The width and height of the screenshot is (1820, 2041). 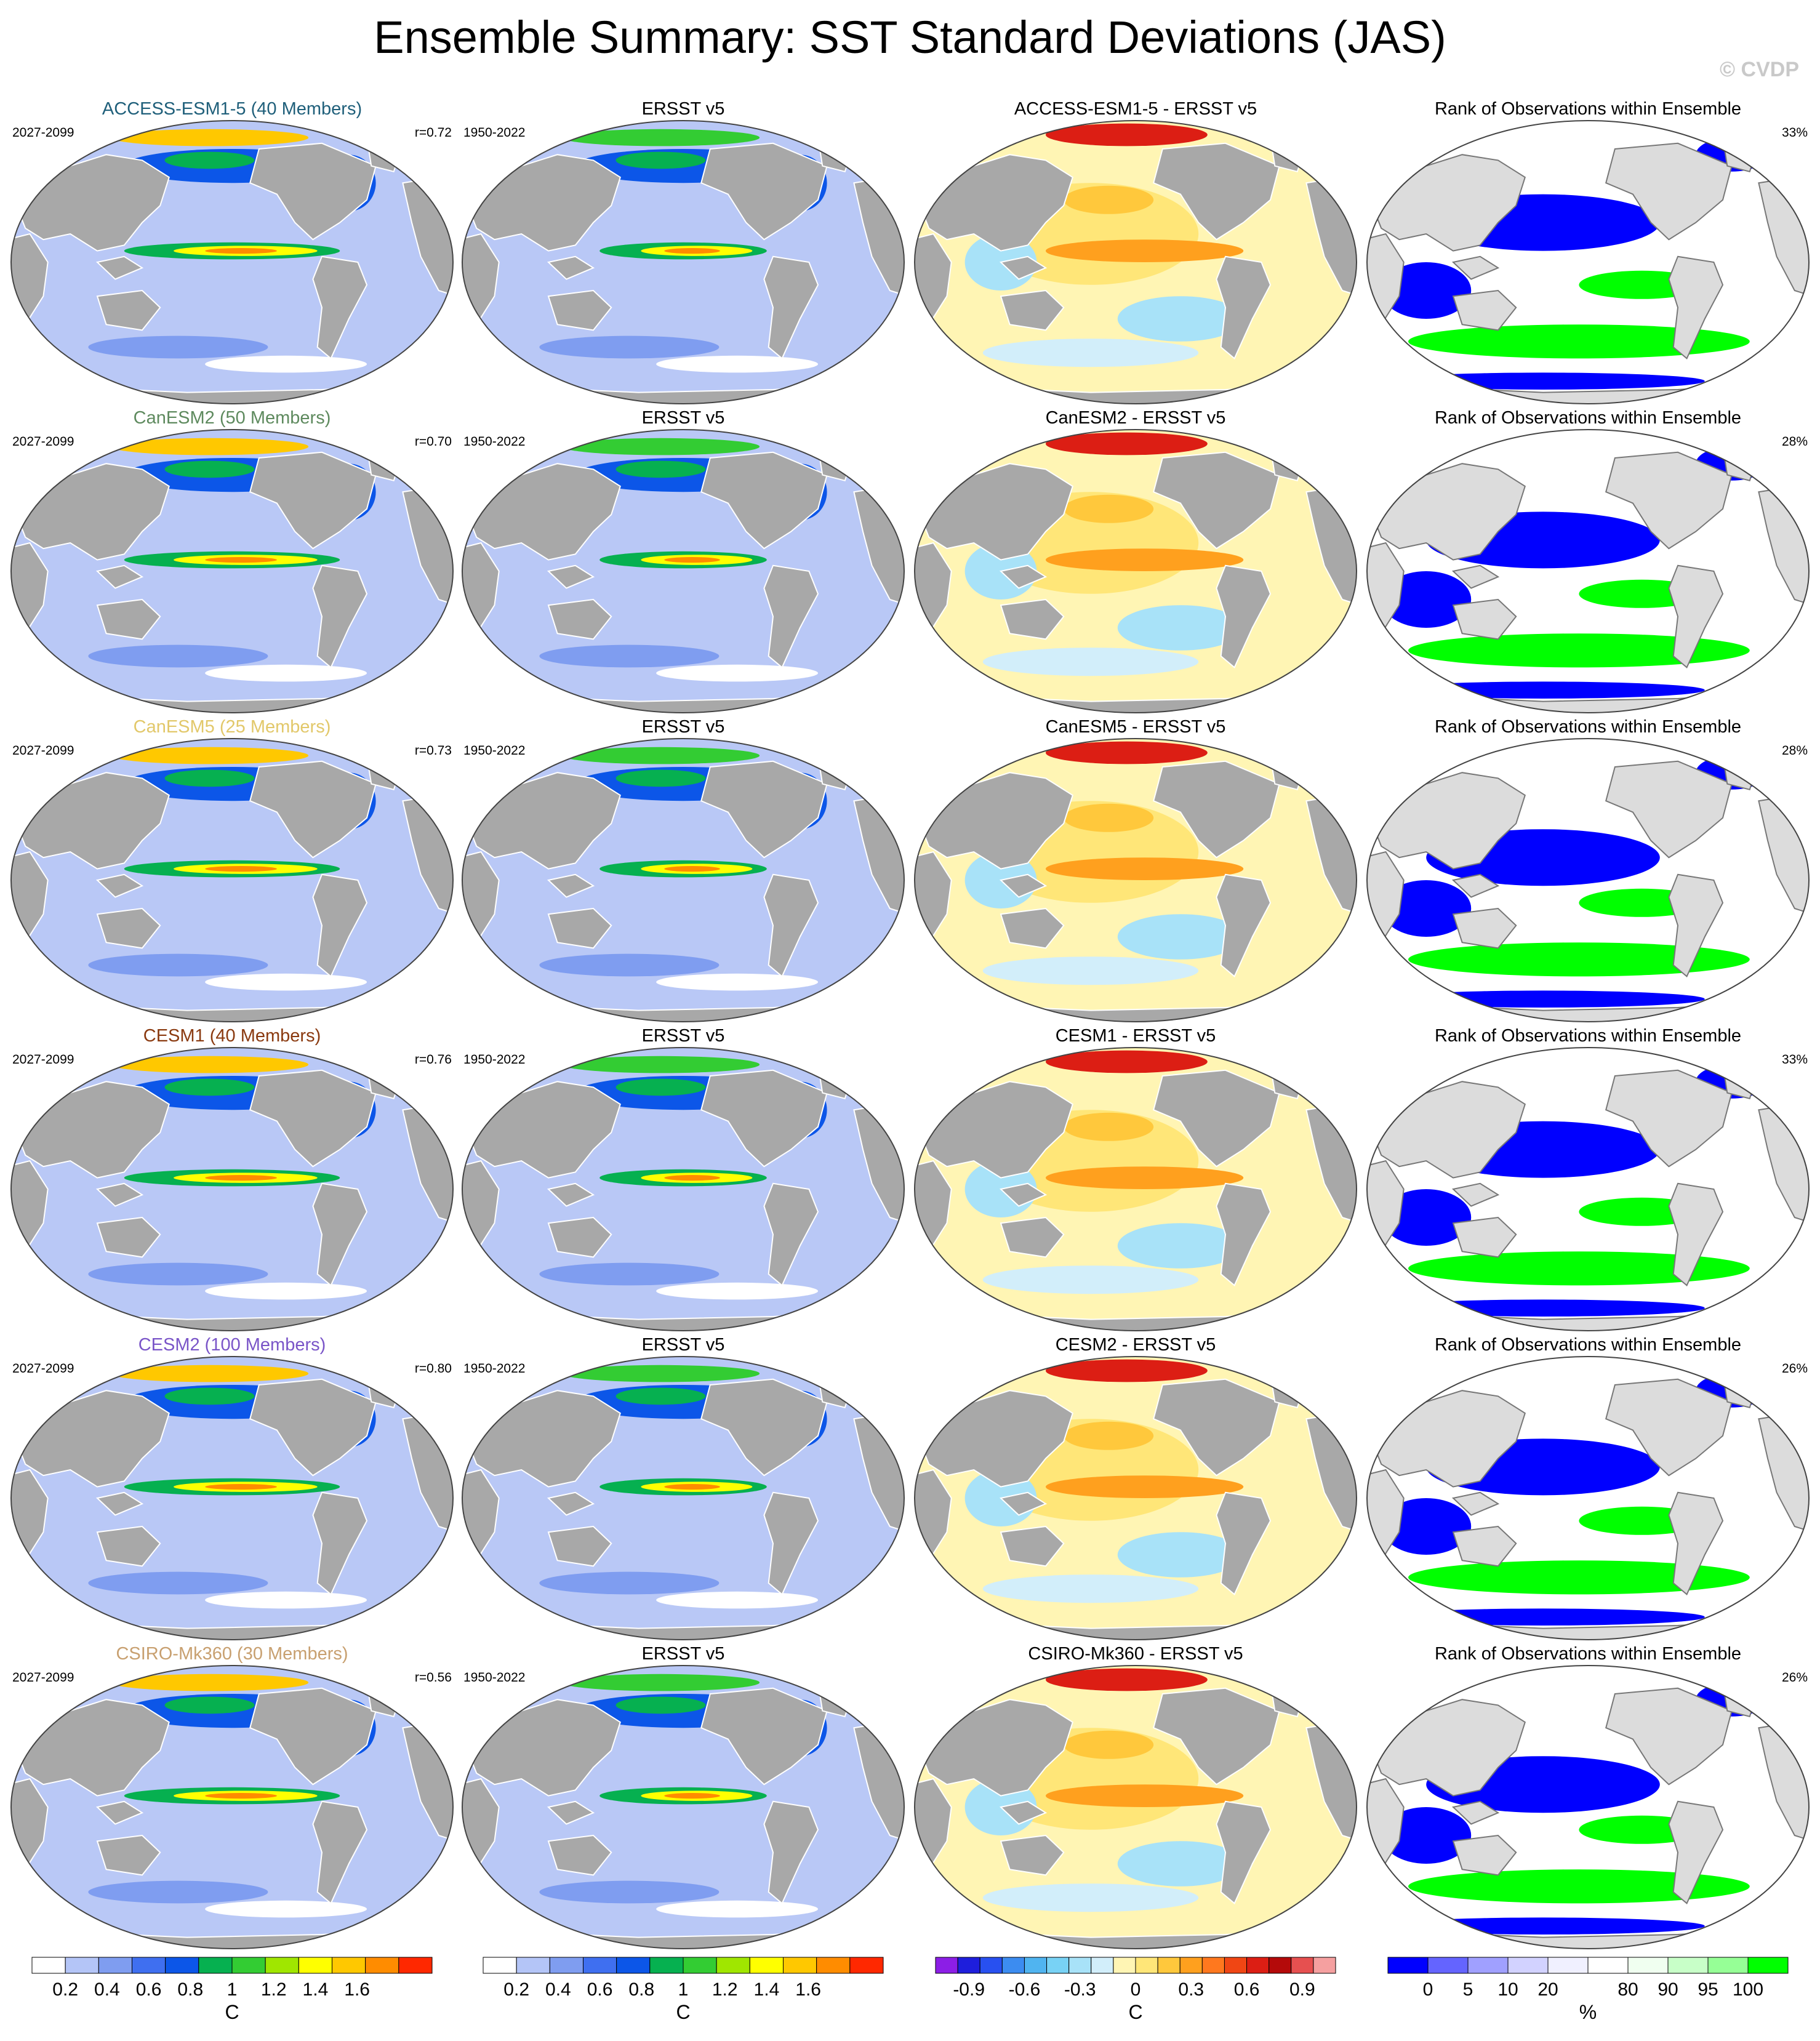 I want to click on colorbar-unit: %, so click(x=1588, y=2012).